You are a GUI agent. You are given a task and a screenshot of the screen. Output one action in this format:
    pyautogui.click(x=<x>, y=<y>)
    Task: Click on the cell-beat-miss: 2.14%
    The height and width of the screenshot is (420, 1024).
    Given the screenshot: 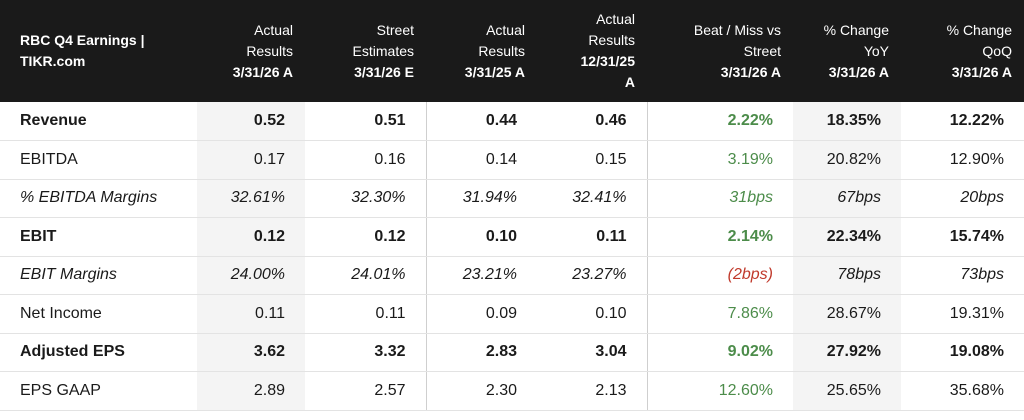 What is the action you would take?
    pyautogui.click(x=719, y=237)
    